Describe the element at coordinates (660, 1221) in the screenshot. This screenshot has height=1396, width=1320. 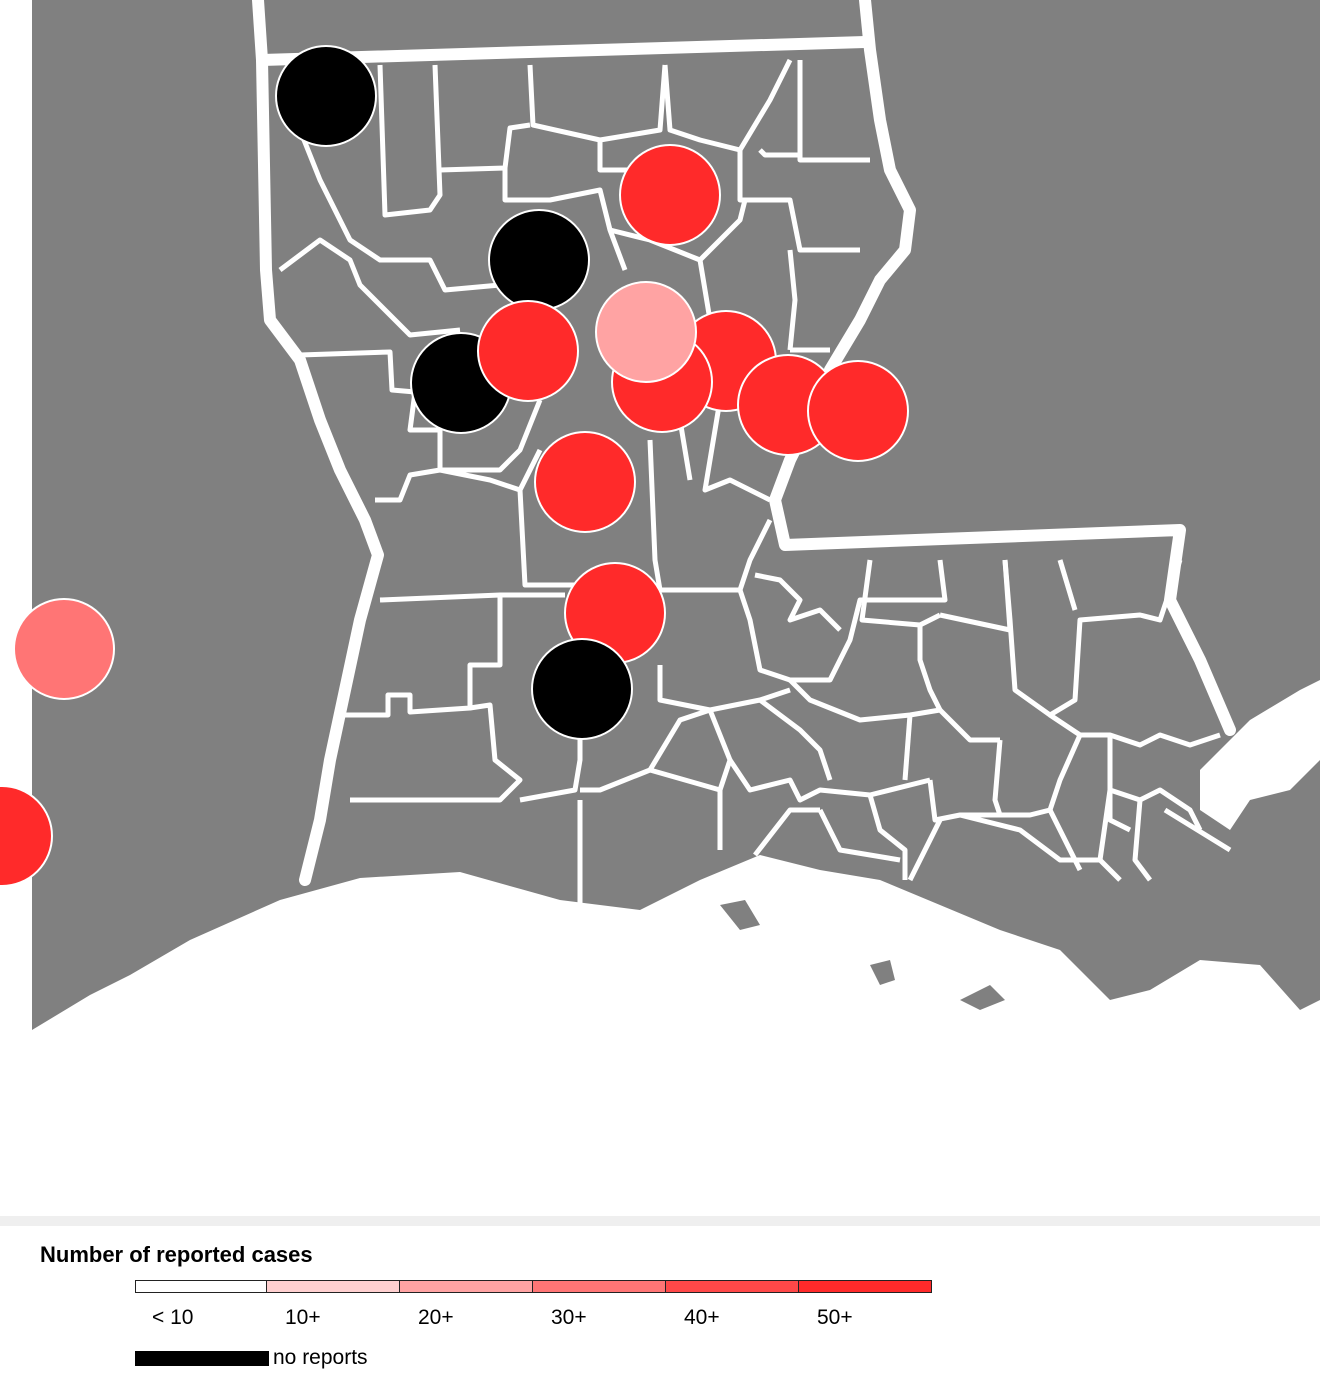
I see `legend-divider` at that location.